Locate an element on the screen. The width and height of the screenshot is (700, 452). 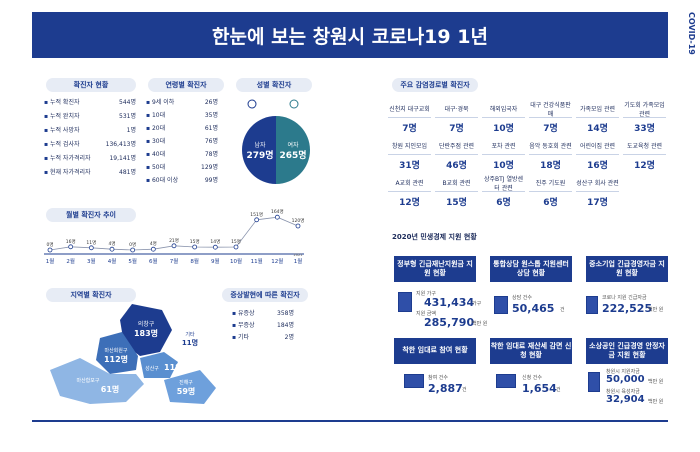
route-value: 12명 is located at coordinates (644, 166).